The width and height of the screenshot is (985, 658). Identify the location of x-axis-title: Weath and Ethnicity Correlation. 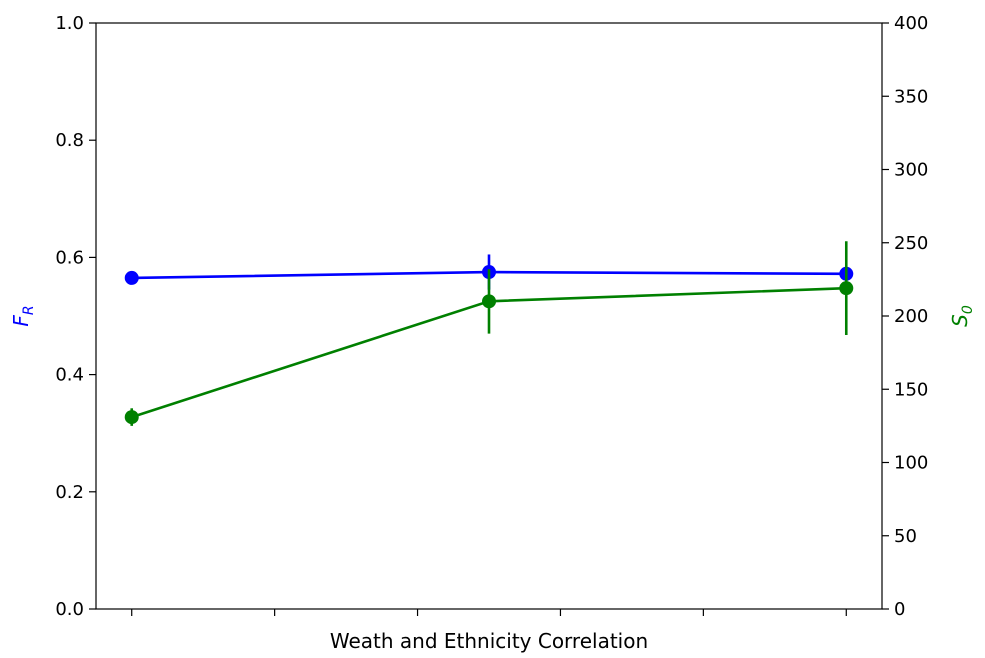
(489, 641).